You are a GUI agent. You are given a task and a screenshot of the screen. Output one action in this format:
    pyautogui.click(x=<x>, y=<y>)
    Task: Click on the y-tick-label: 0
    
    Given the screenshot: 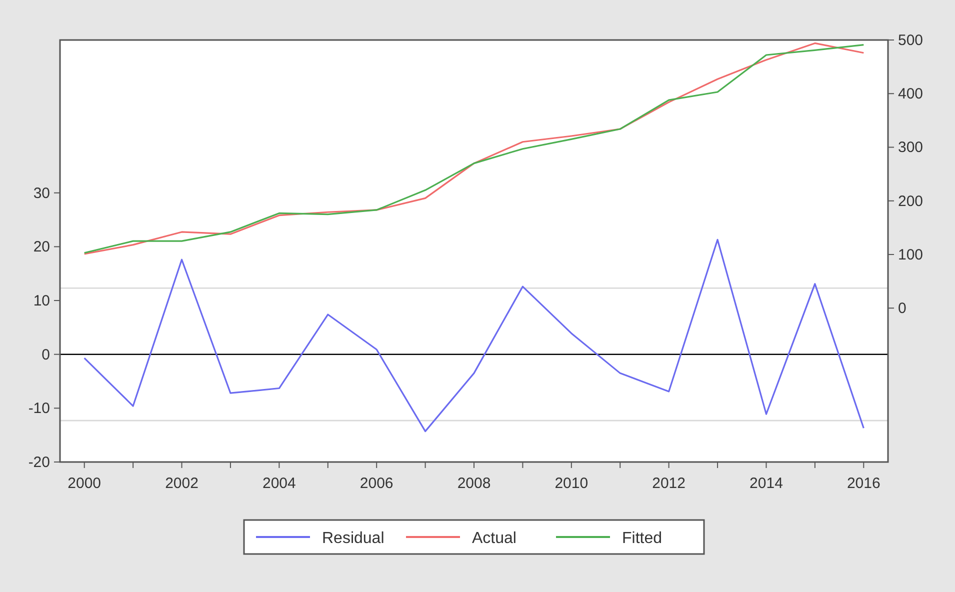 What is the action you would take?
    pyautogui.click(x=46, y=355)
    